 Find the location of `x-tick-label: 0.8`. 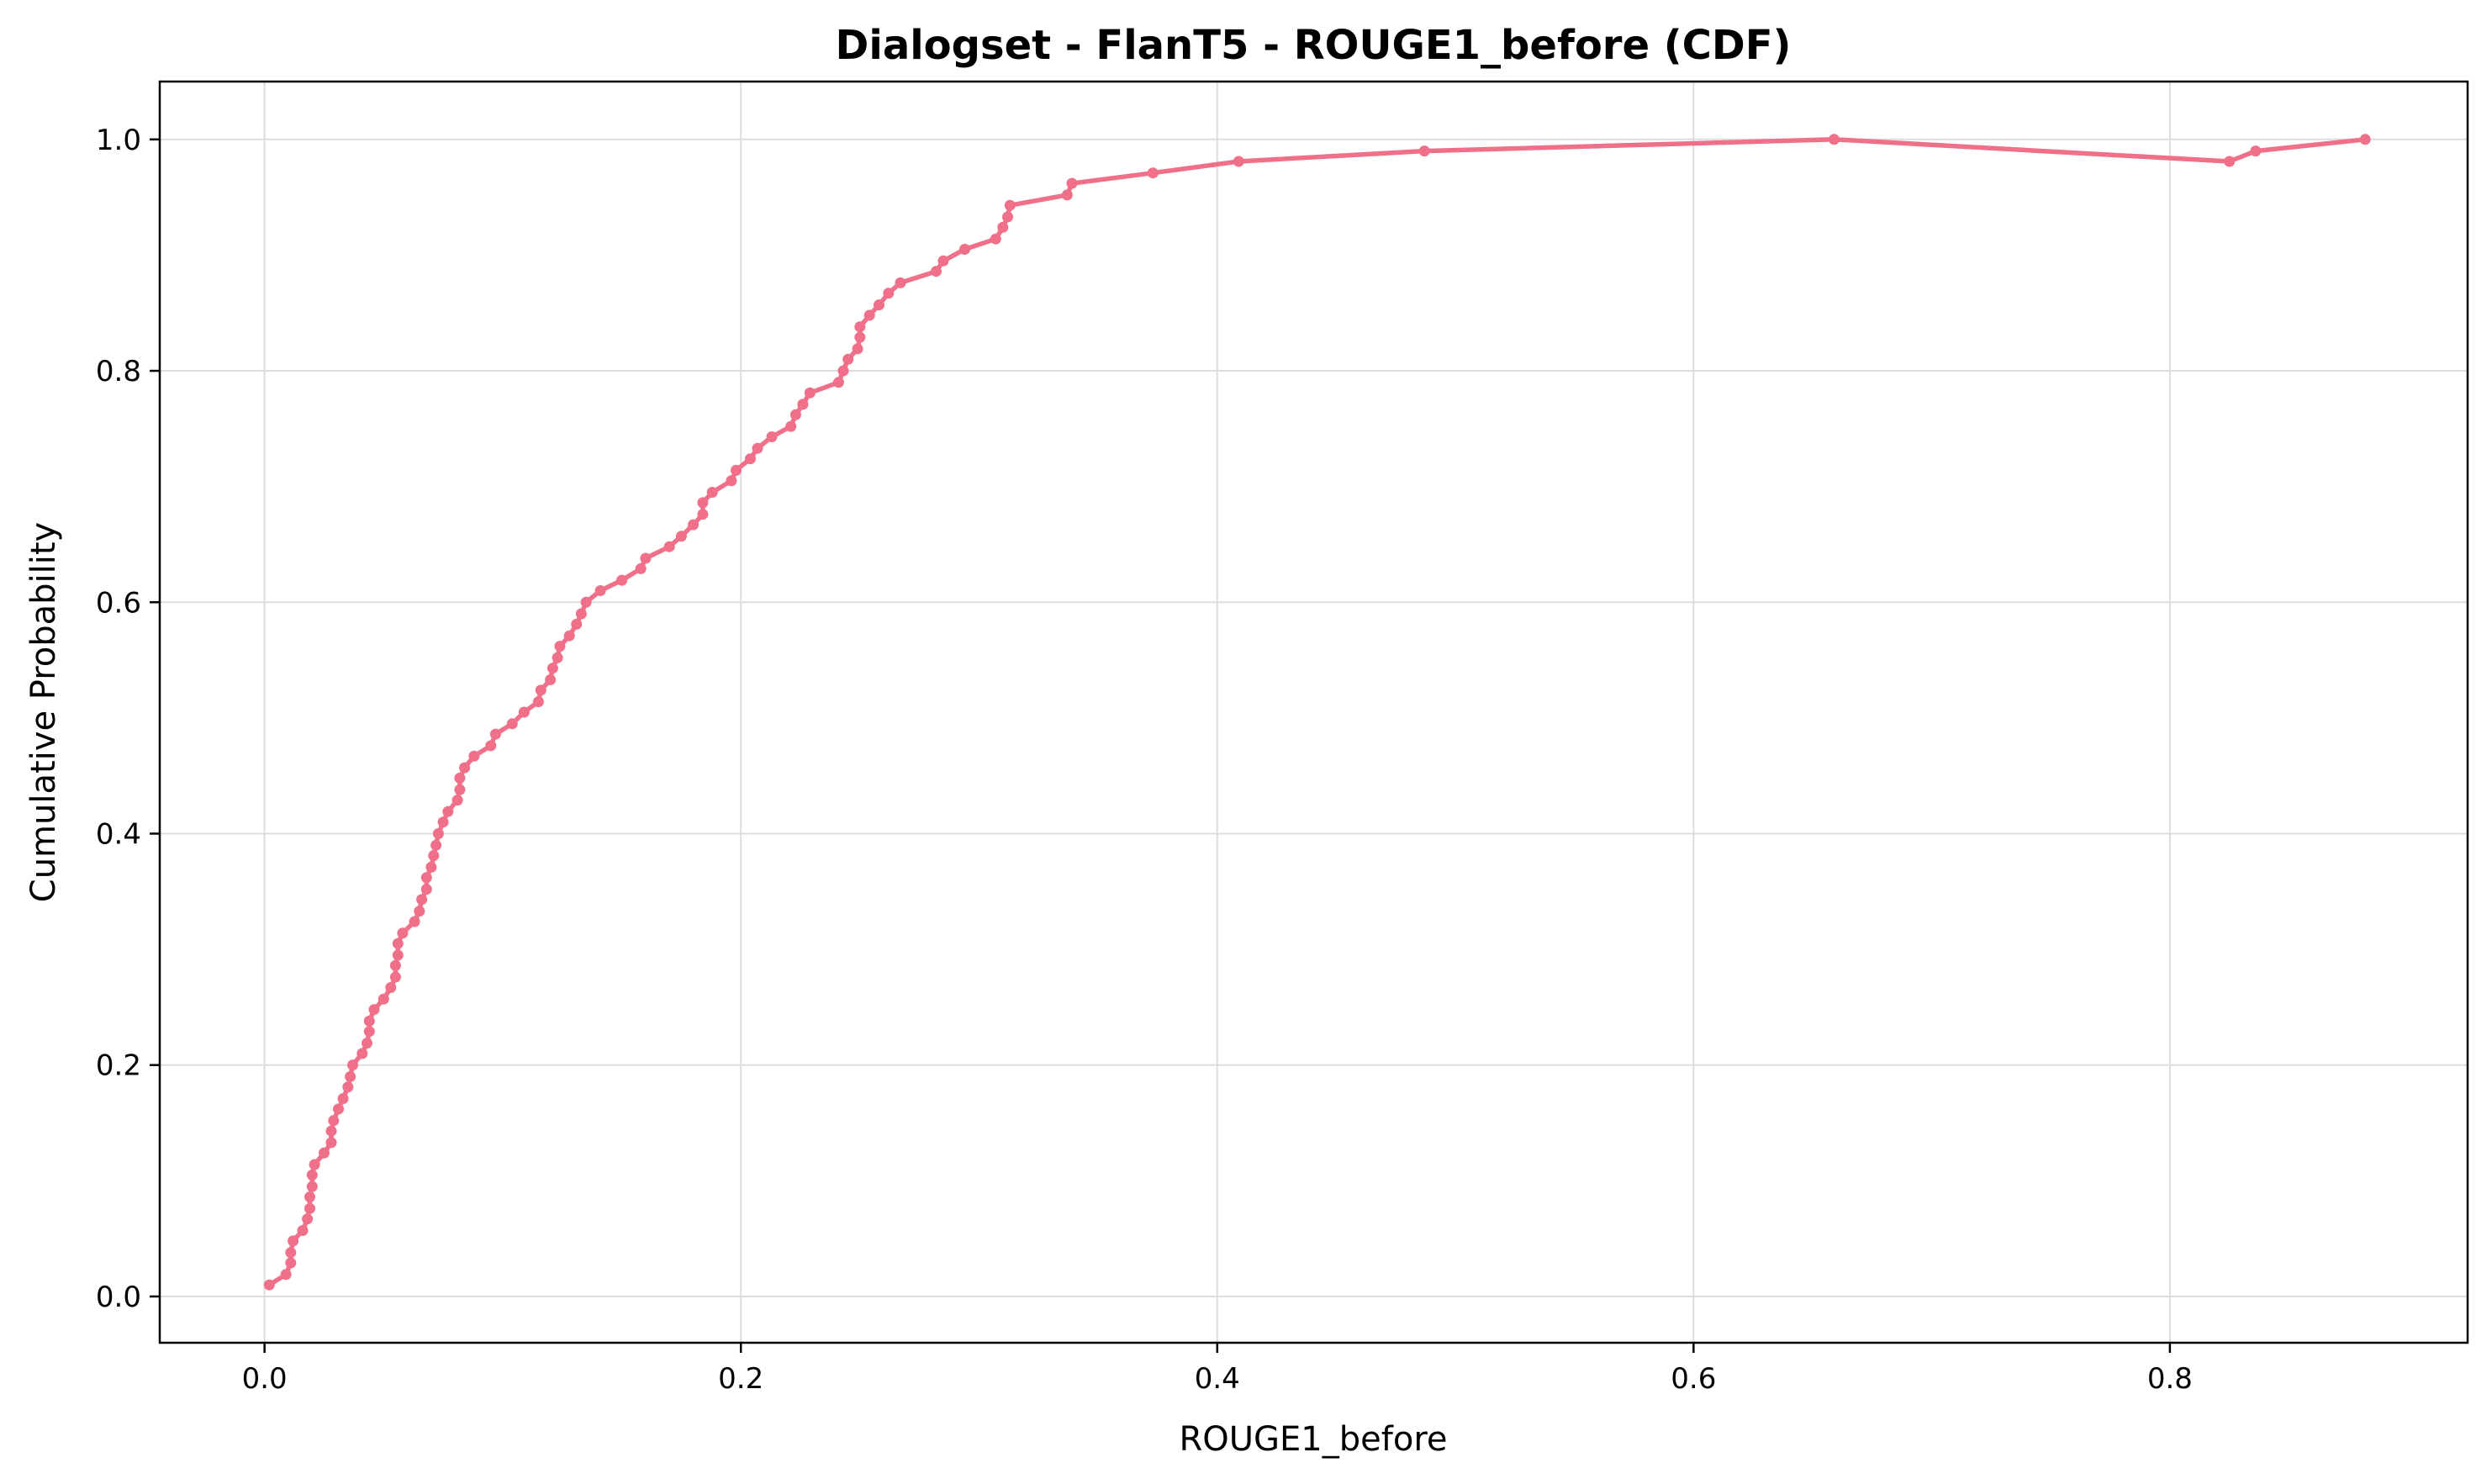

x-tick-label: 0.8 is located at coordinates (2170, 1379).